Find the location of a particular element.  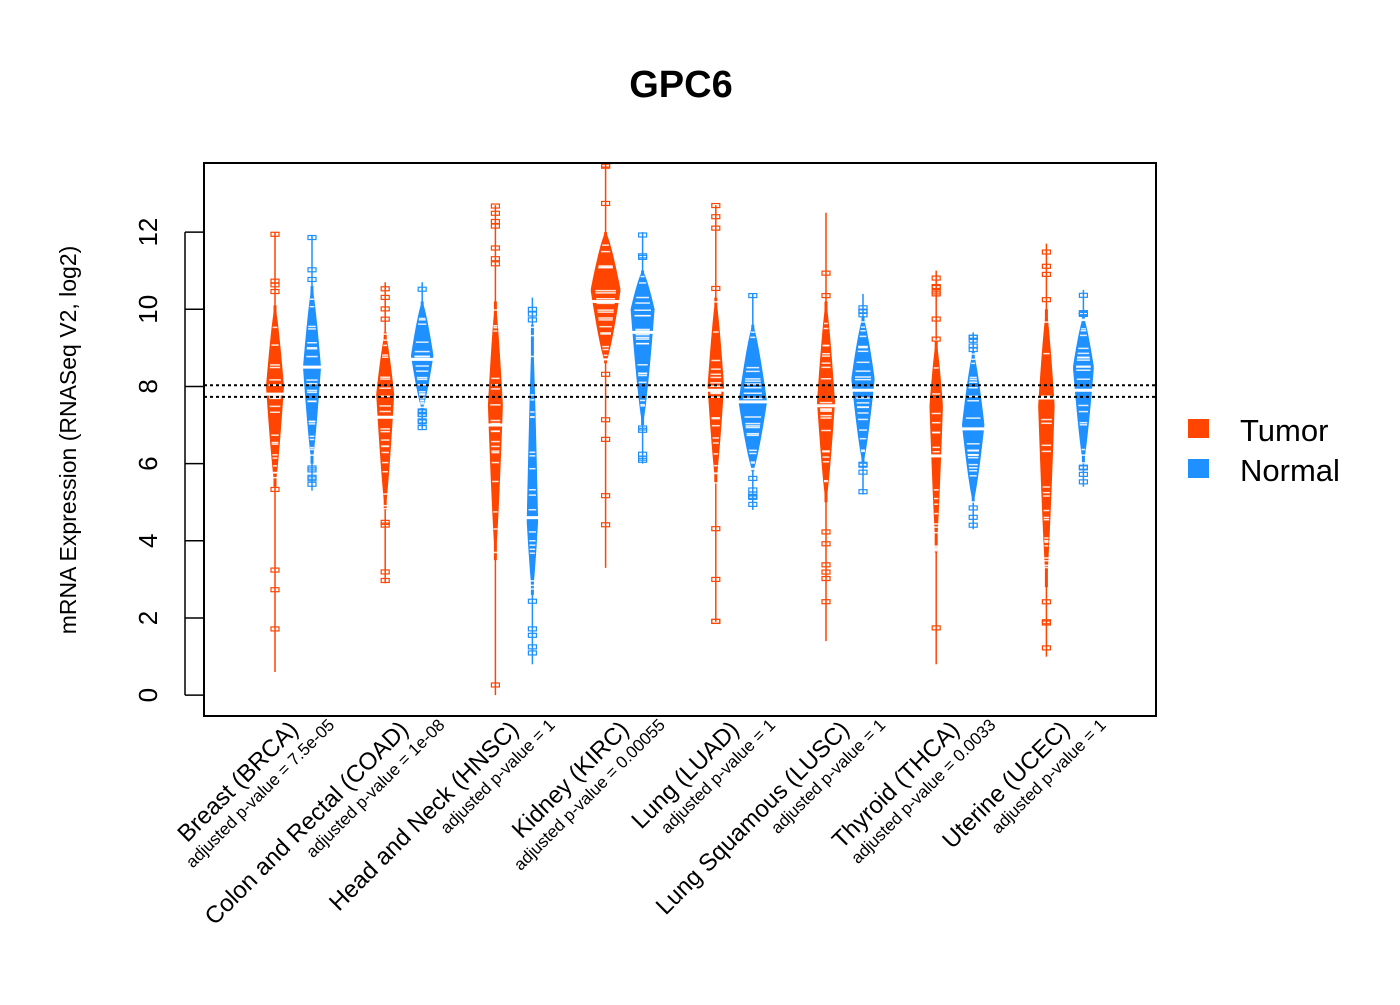

y-tick-label: 4 is located at coordinates (148, 541).